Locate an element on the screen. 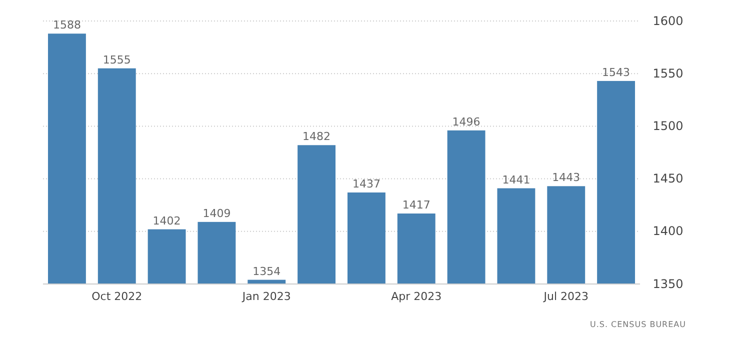 The height and width of the screenshot is (349, 730). data-label: 1402 is located at coordinates (166, 221).